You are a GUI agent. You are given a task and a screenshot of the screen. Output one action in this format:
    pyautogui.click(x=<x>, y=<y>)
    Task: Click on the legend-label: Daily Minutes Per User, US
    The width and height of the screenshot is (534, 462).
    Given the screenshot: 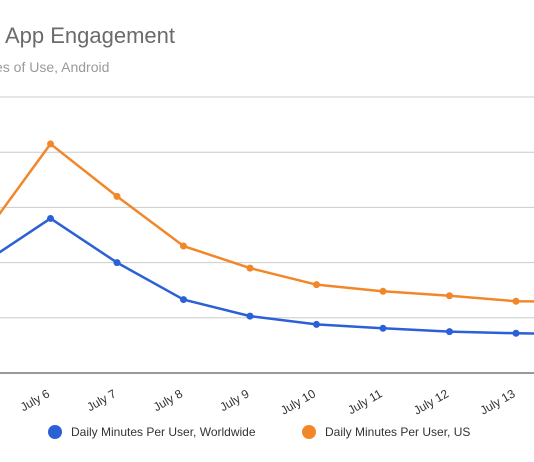 What is the action you would take?
    pyautogui.click(x=397, y=432)
    